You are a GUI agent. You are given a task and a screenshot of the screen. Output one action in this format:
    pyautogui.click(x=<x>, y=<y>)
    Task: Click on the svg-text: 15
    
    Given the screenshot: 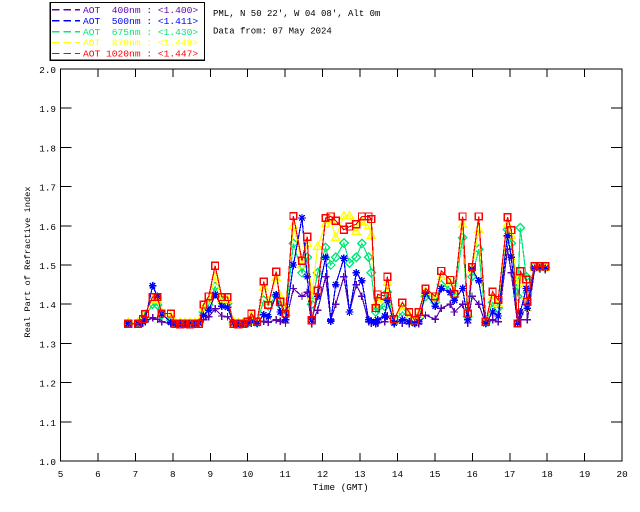 What is the action you would take?
    pyautogui.click(x=434, y=474)
    